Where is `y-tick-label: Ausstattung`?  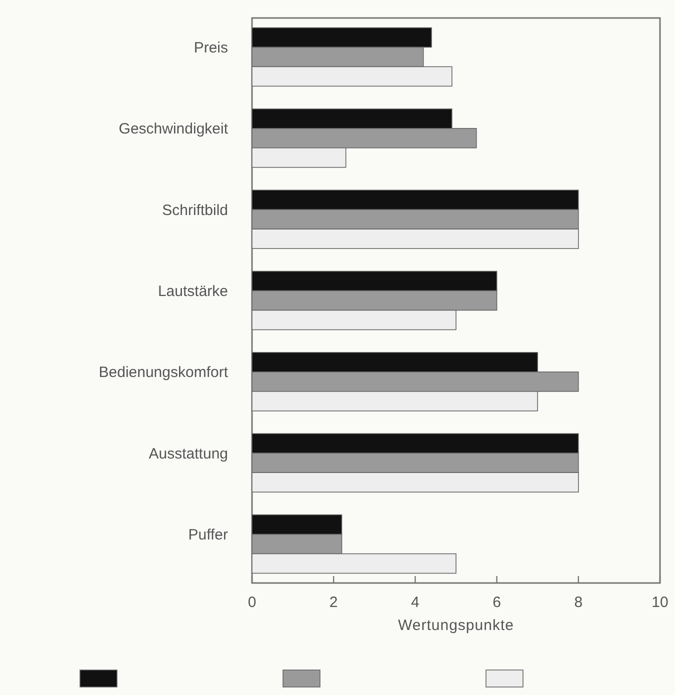 y-tick-label: Ausstattung is located at coordinates (188, 453).